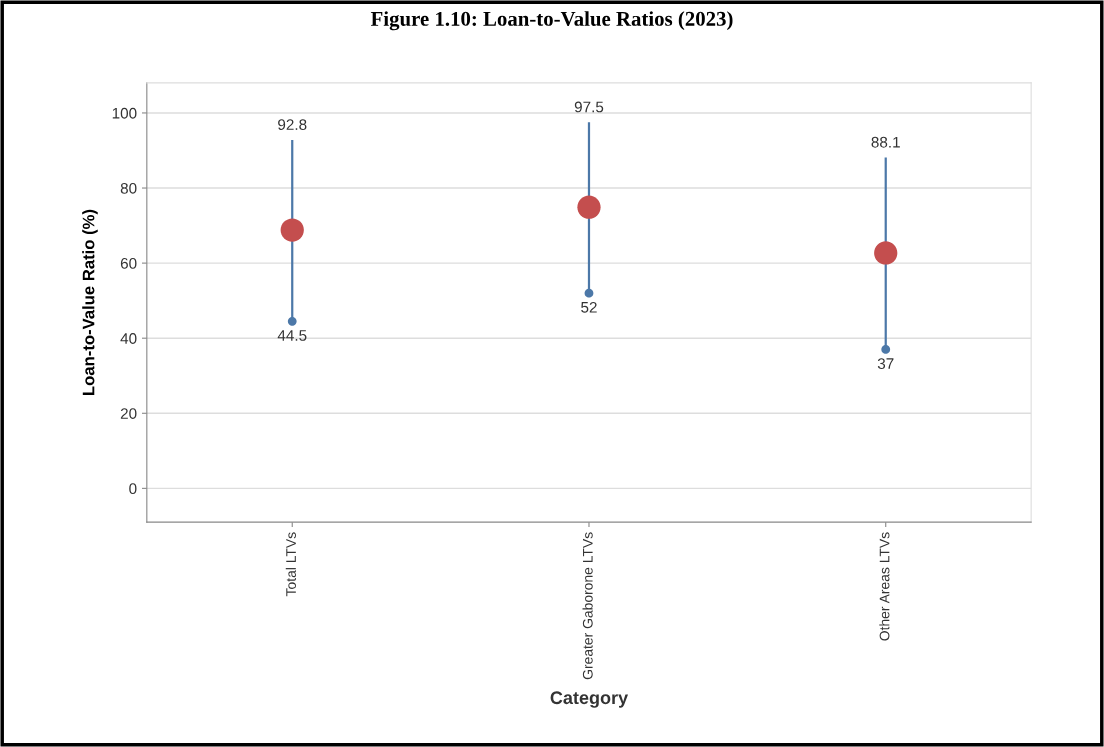 This screenshot has width=1104, height=747. I want to click on y-tick-label: 20, so click(128, 413).